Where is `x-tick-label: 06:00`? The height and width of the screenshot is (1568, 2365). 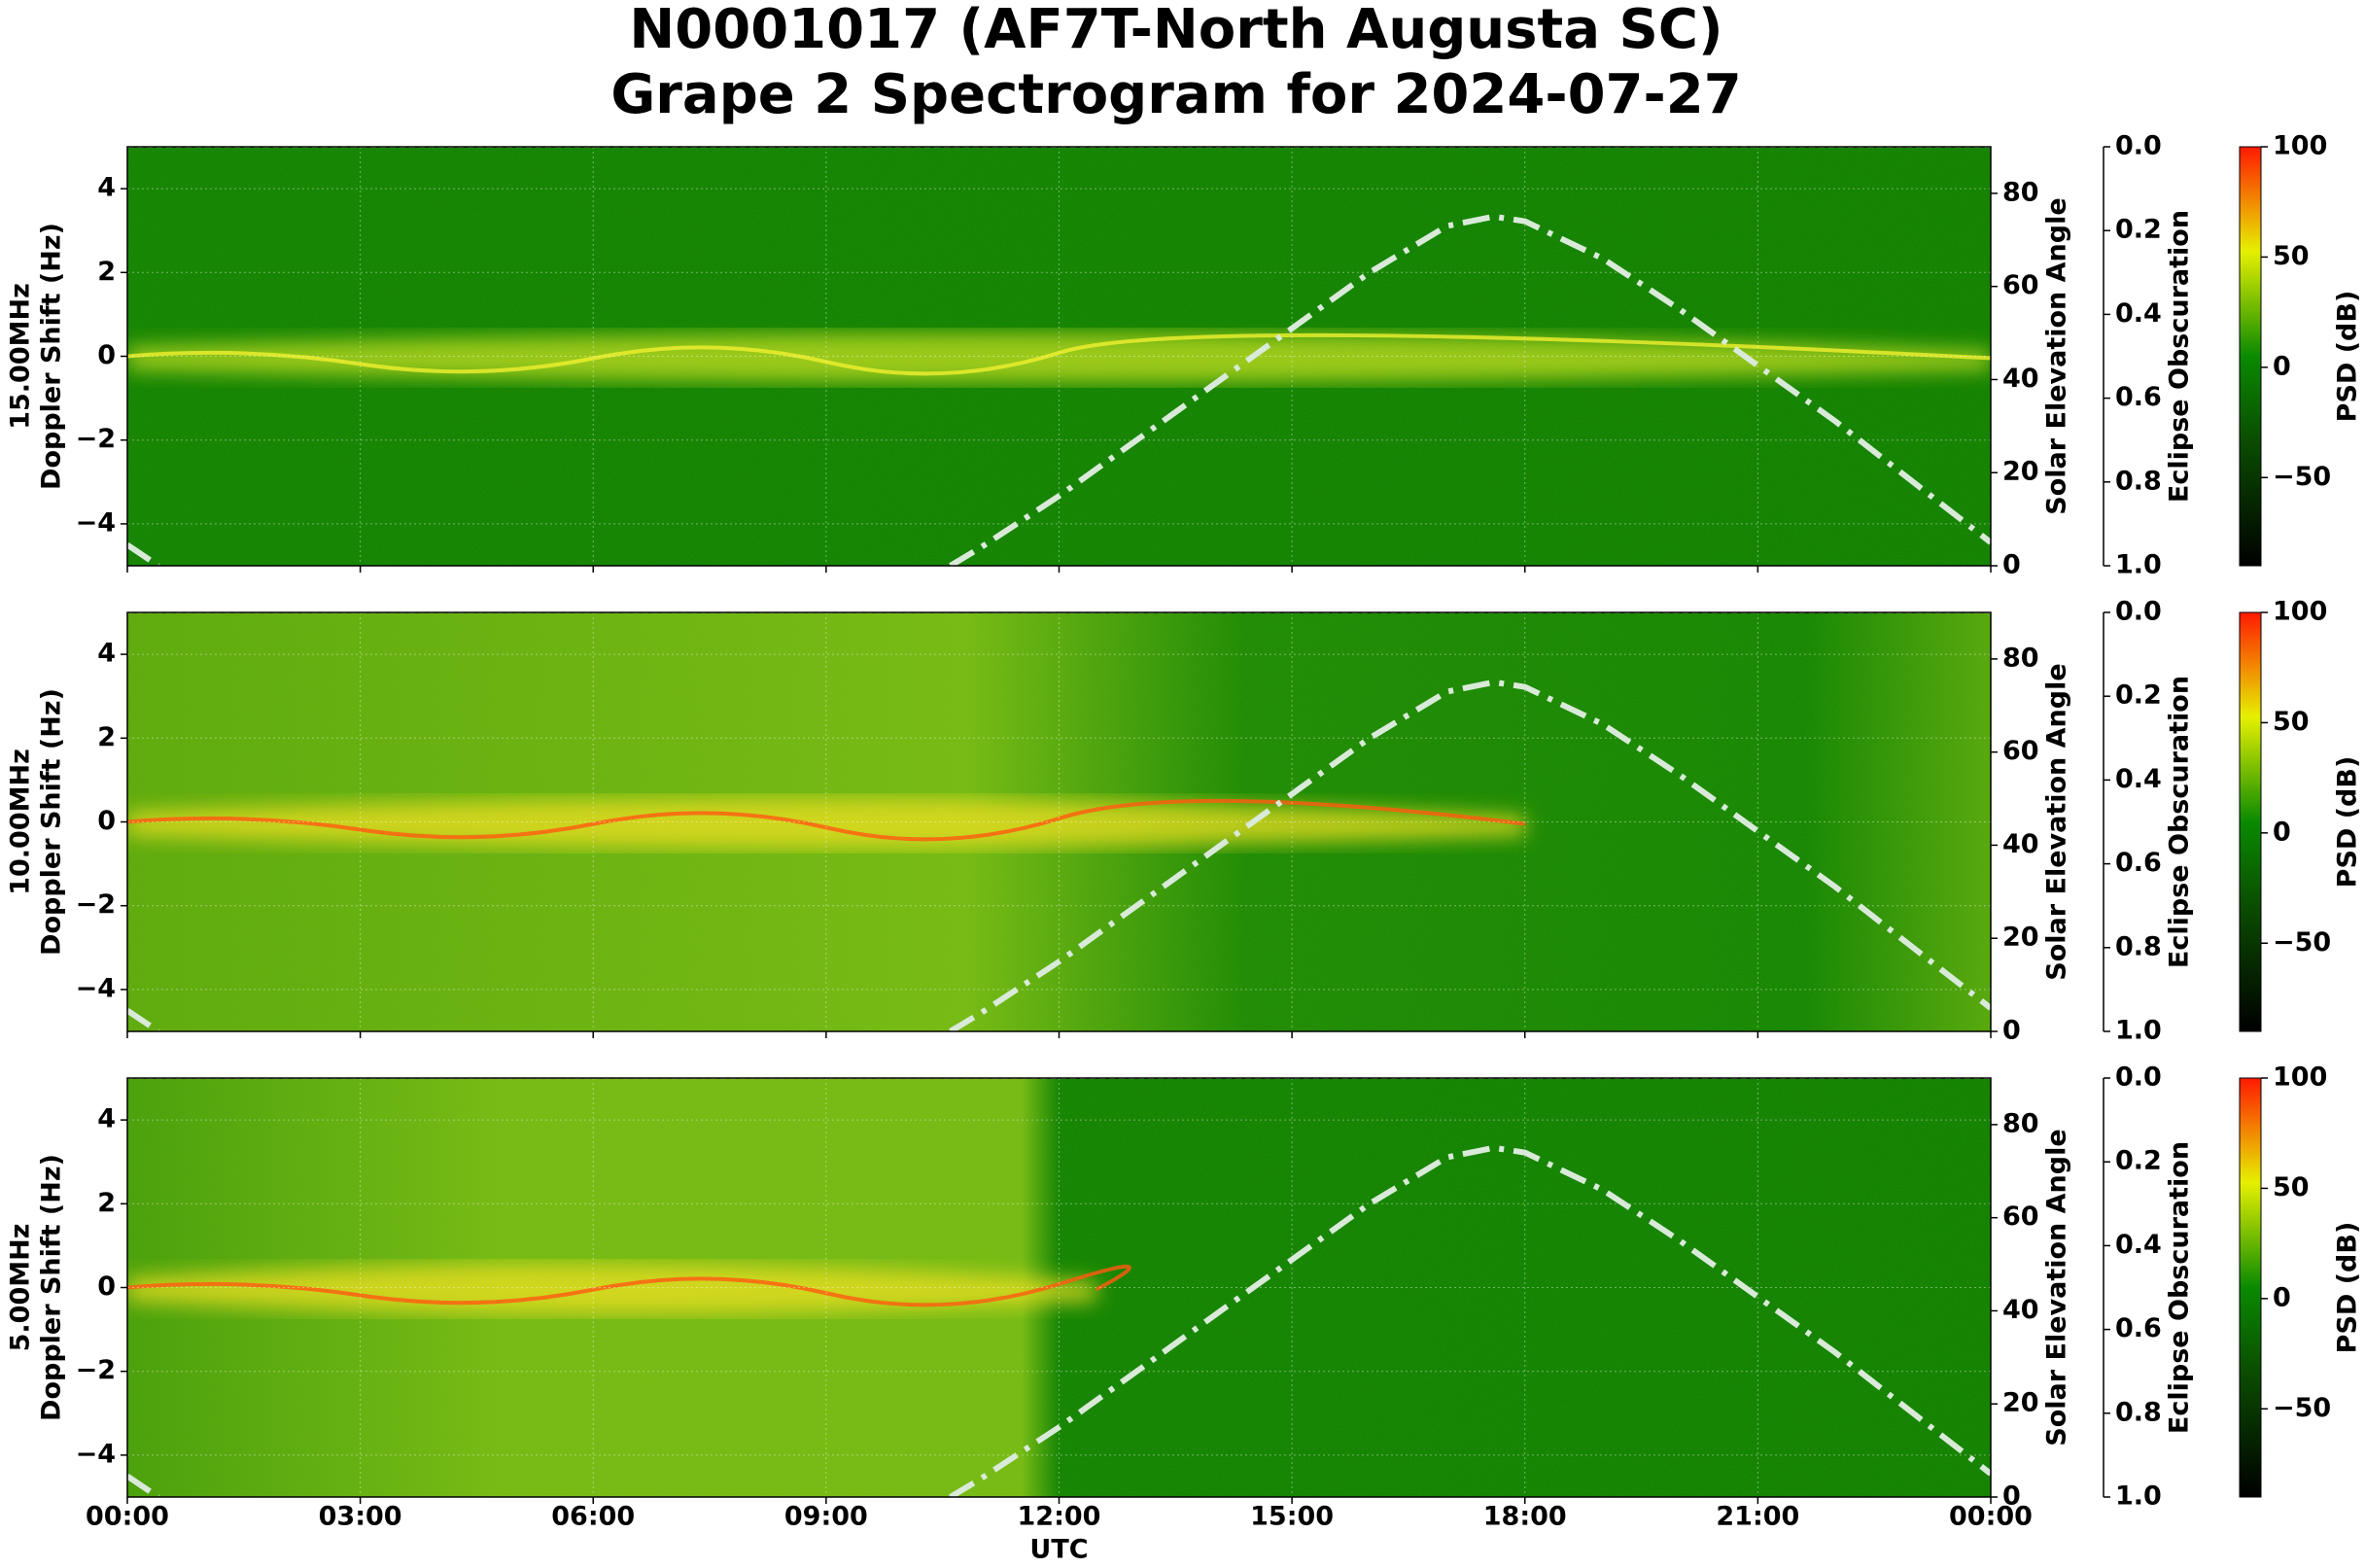 x-tick-label: 06:00 is located at coordinates (593, 1517).